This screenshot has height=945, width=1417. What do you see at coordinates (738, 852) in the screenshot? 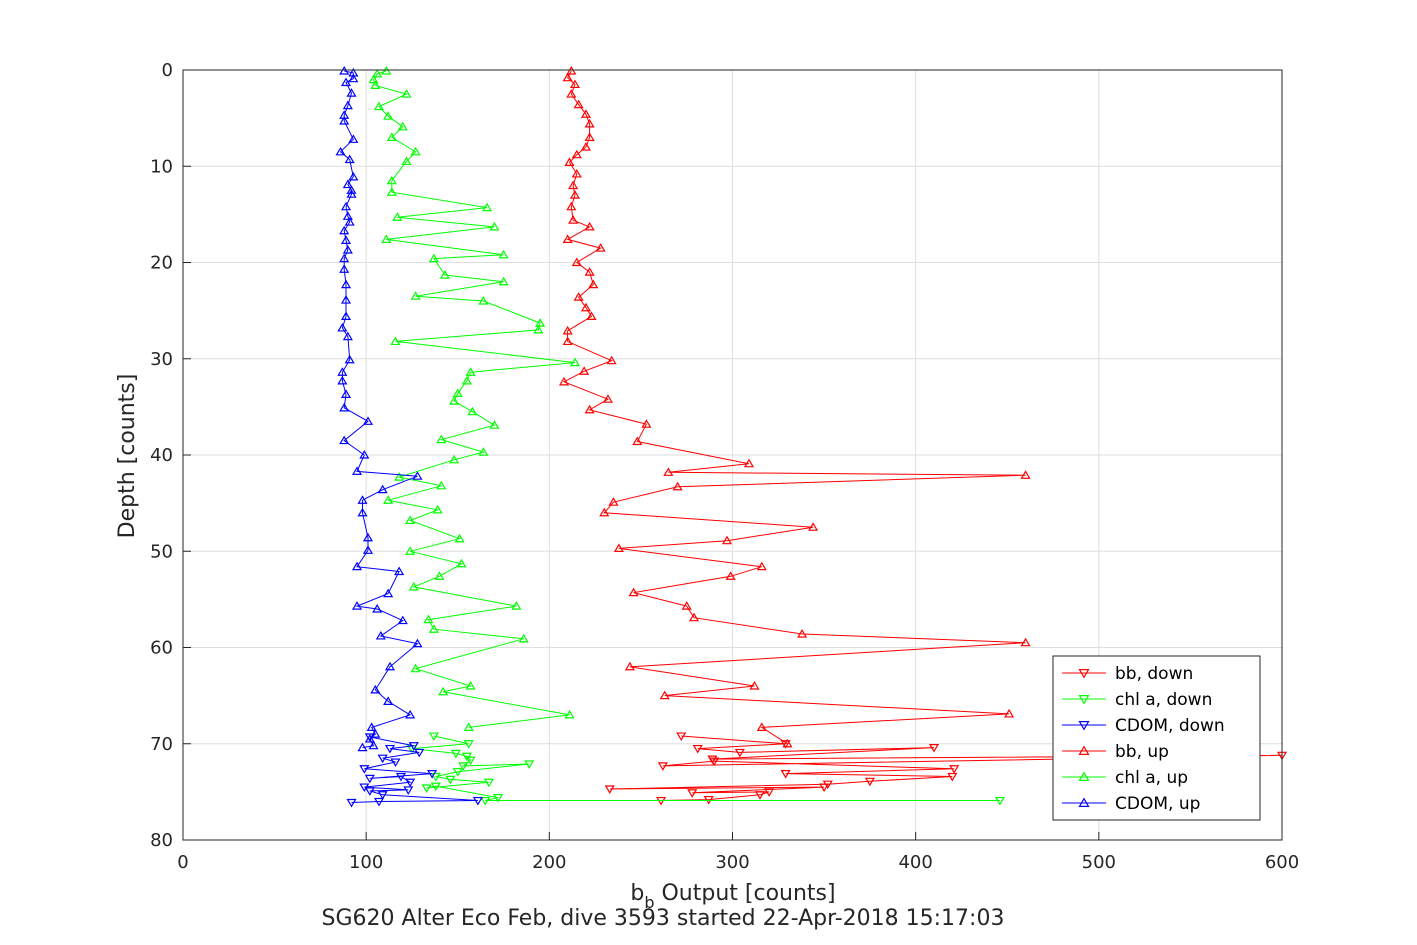
I see `x-axis-ticks: 0 100 200 300 400 500 600` at bounding box center [738, 852].